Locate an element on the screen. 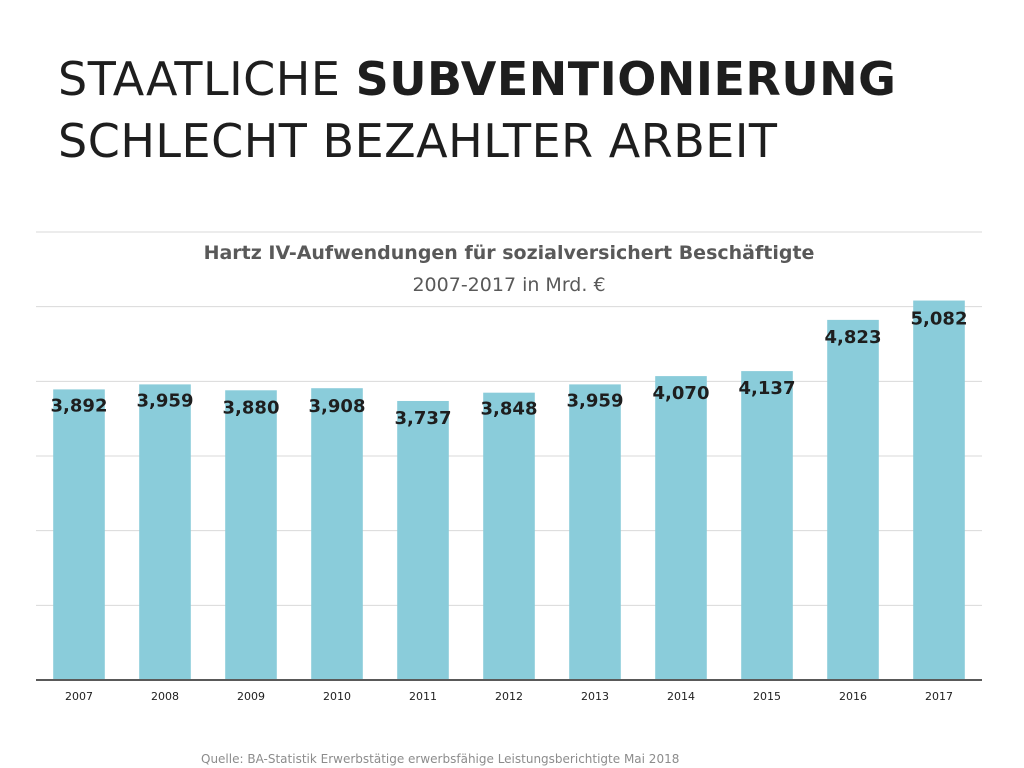  x-tick-label: 2016 is located at coordinates (853, 696).